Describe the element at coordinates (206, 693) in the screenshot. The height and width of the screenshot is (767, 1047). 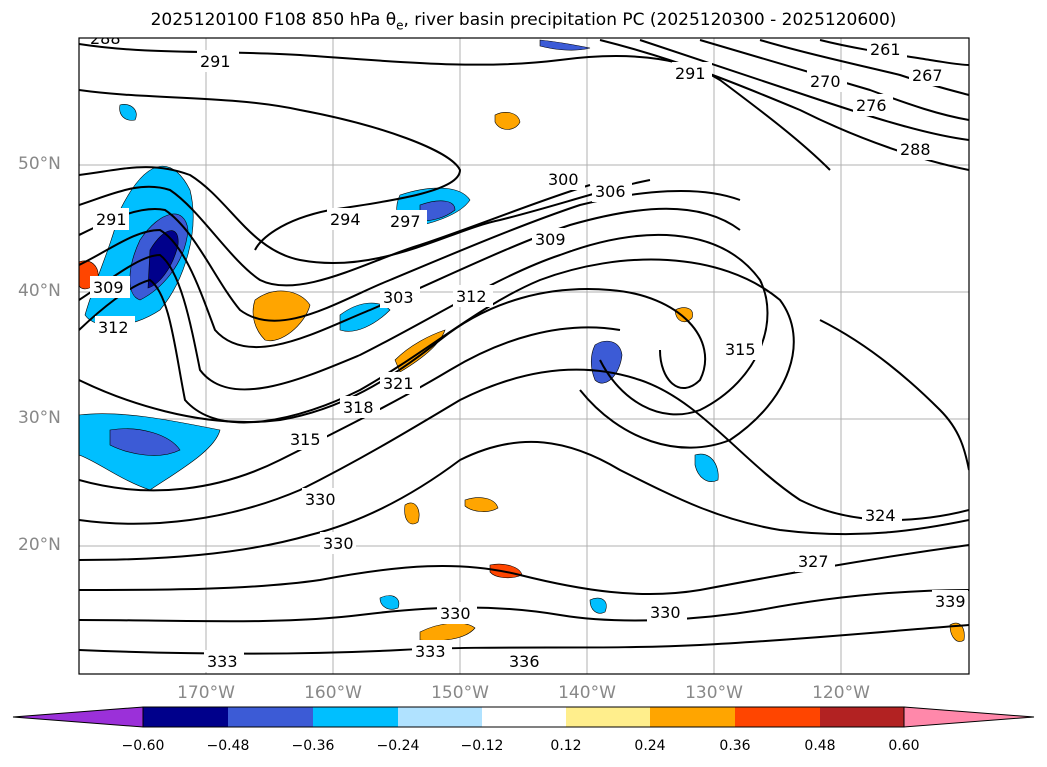
I see `lon-label: 170°W` at that location.